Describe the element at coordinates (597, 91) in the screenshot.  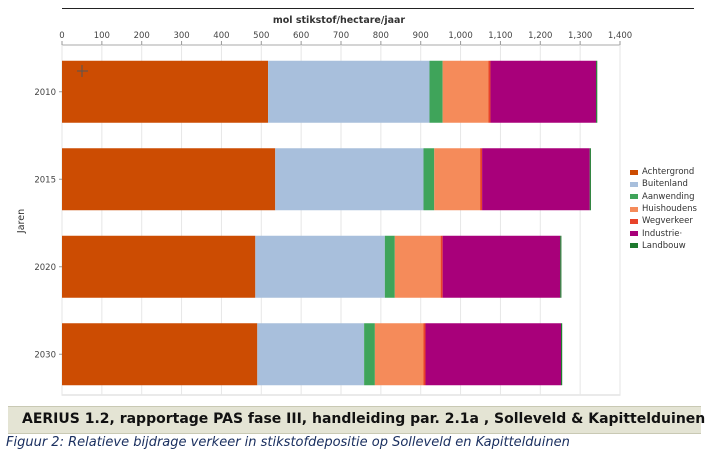
I see `bar-landbouw-2010` at that location.